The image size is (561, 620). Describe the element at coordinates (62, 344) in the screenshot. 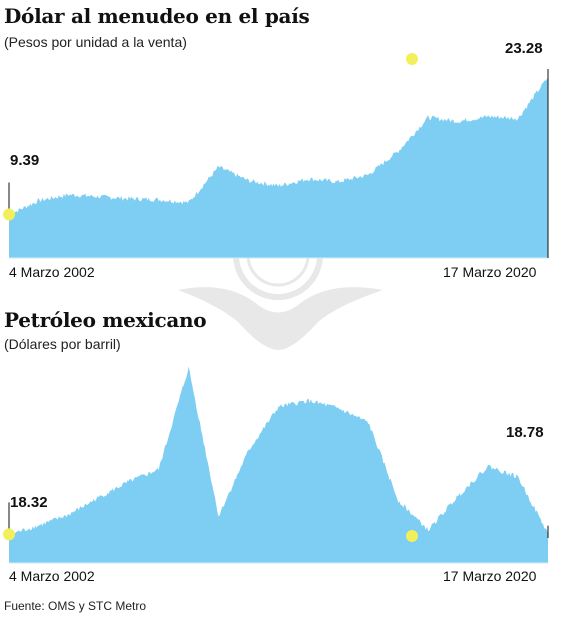

I see `chart2-subtitle: (Dólares por barril)` at that location.